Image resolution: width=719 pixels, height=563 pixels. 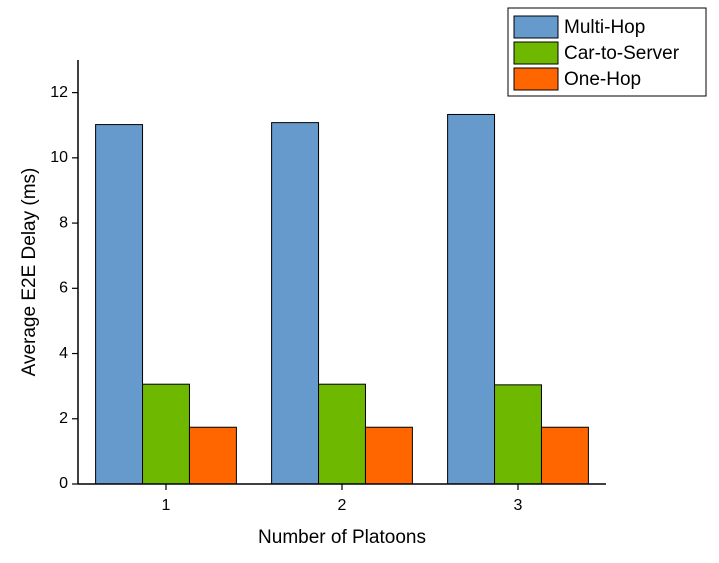 I want to click on y-axis-label: Average E2E Delay (ms), so click(x=29, y=272).